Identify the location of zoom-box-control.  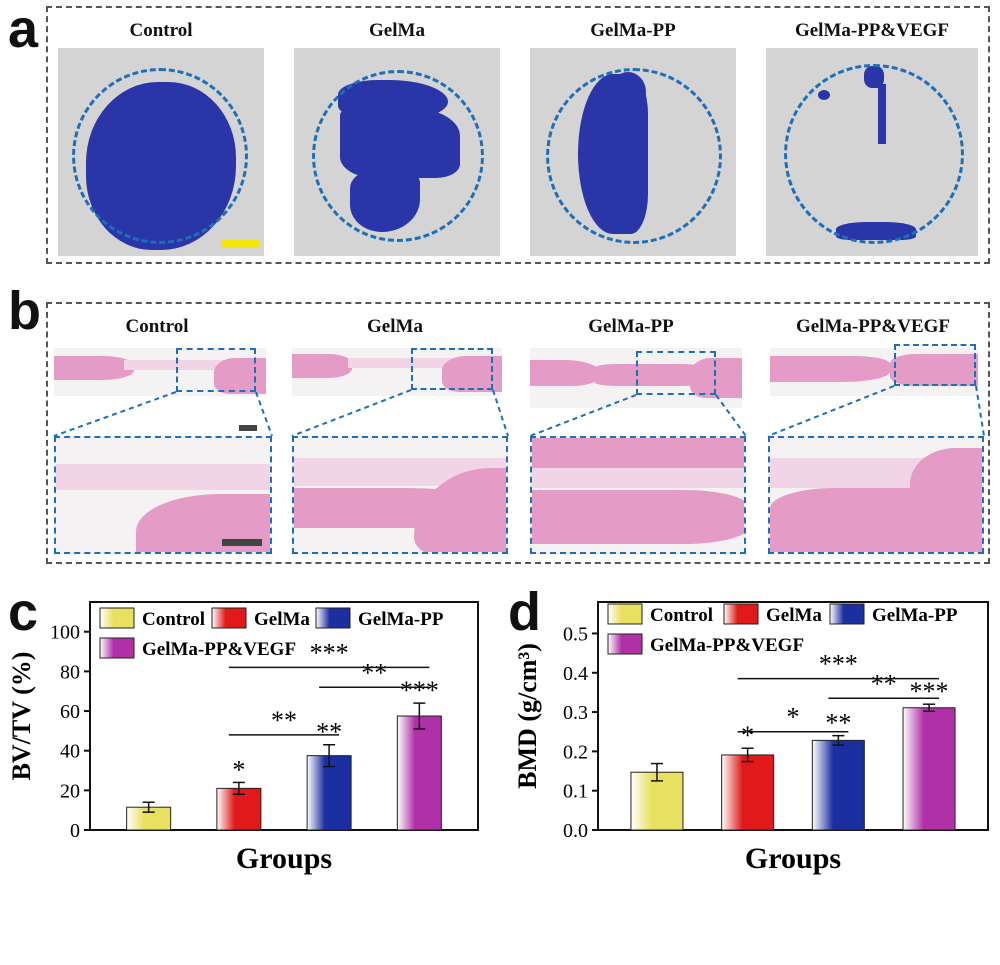
(216, 370).